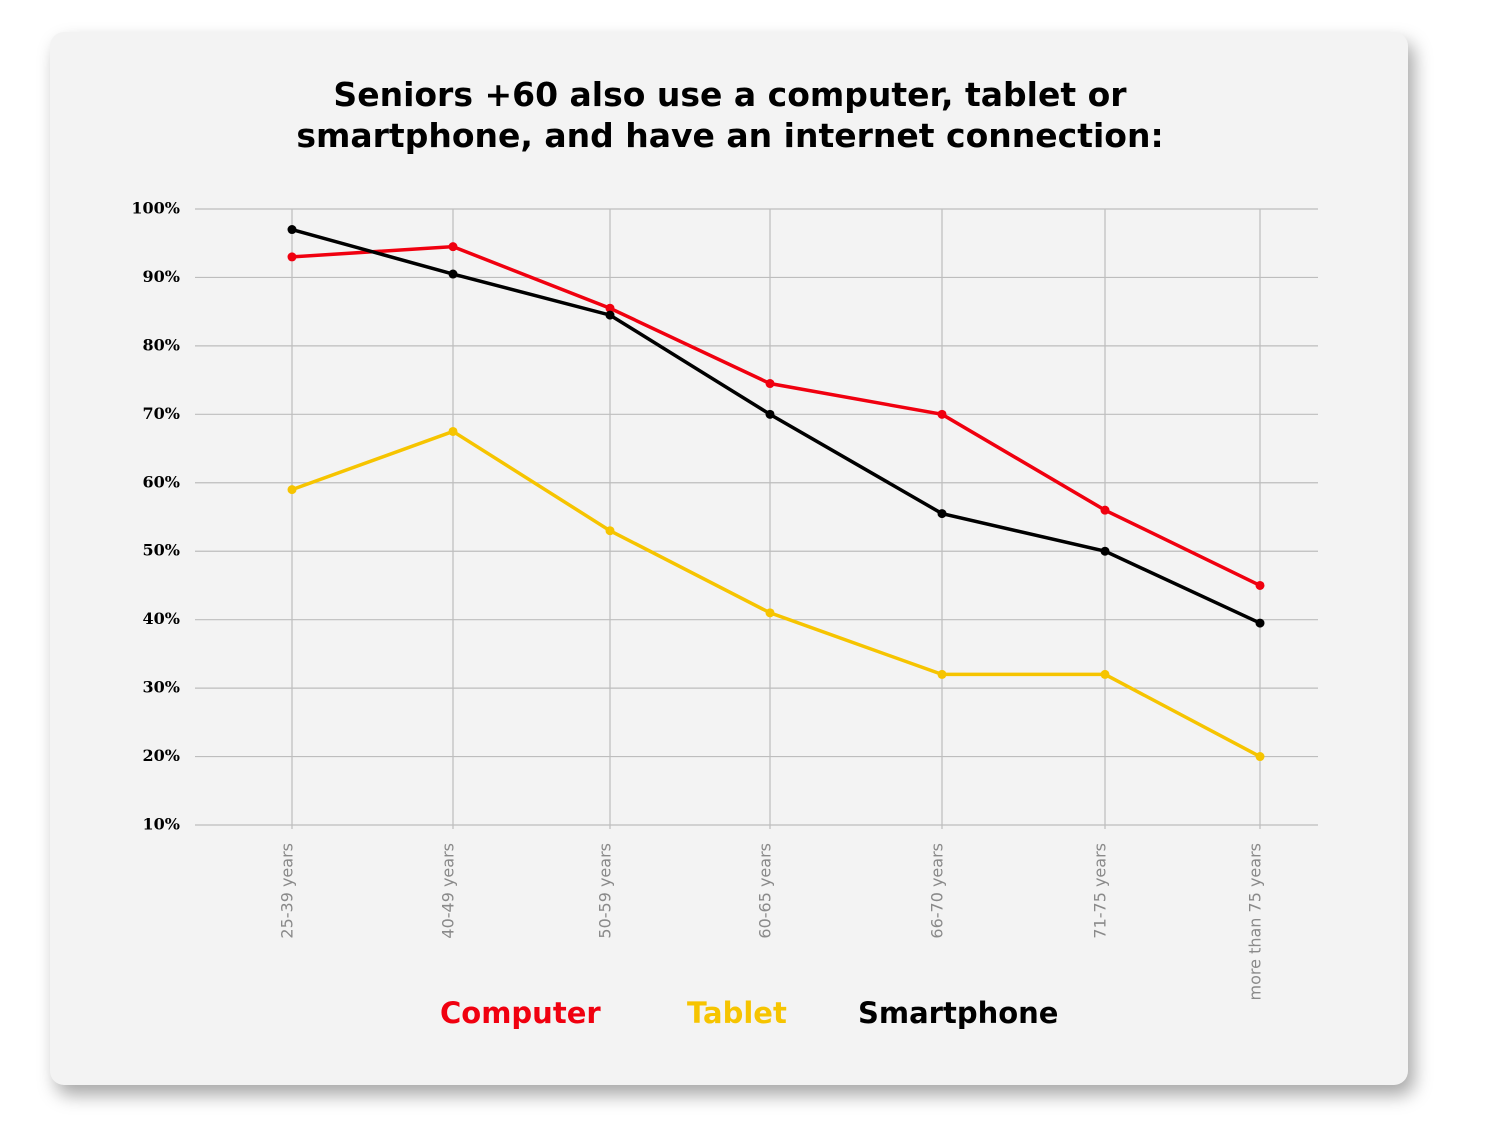  Describe the element at coordinates (1100, 891) in the screenshot. I see `x-tick-label: 71-75 years` at that location.